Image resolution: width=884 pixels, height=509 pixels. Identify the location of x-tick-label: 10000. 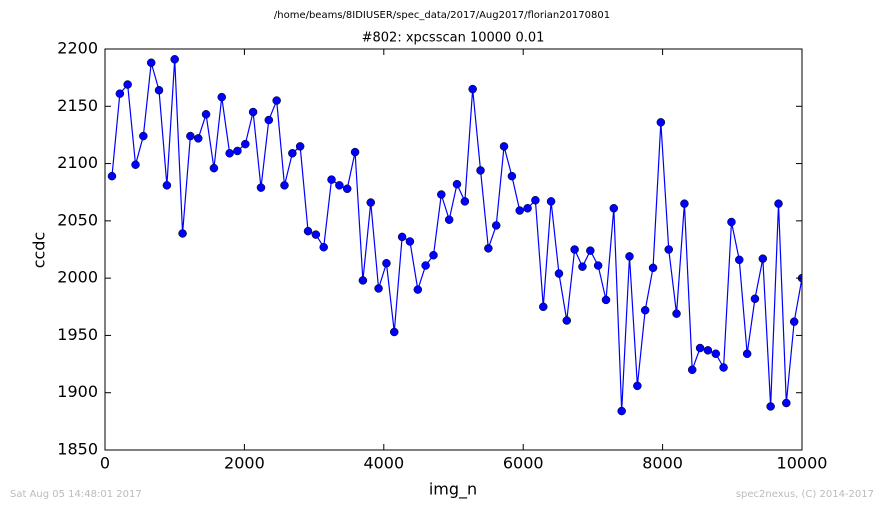
(802, 463).